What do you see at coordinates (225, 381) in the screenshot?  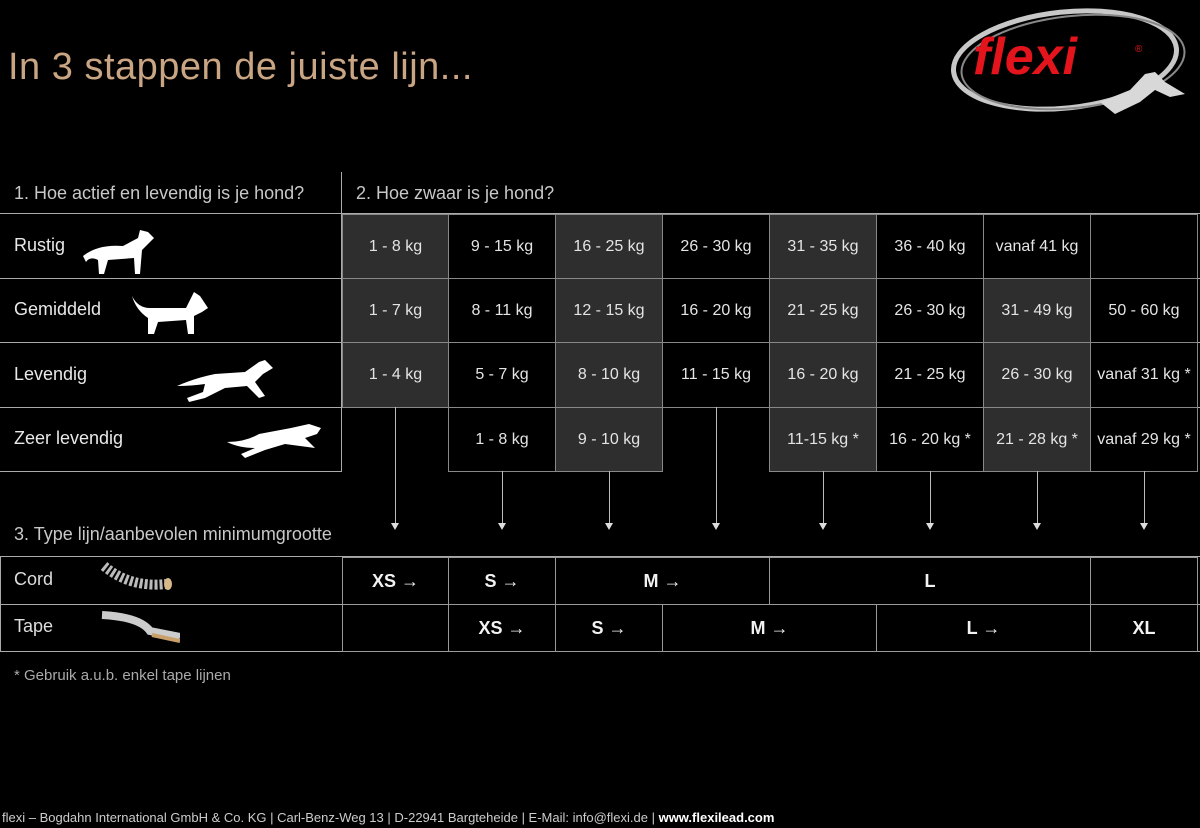 I see `running-dog-icon` at bounding box center [225, 381].